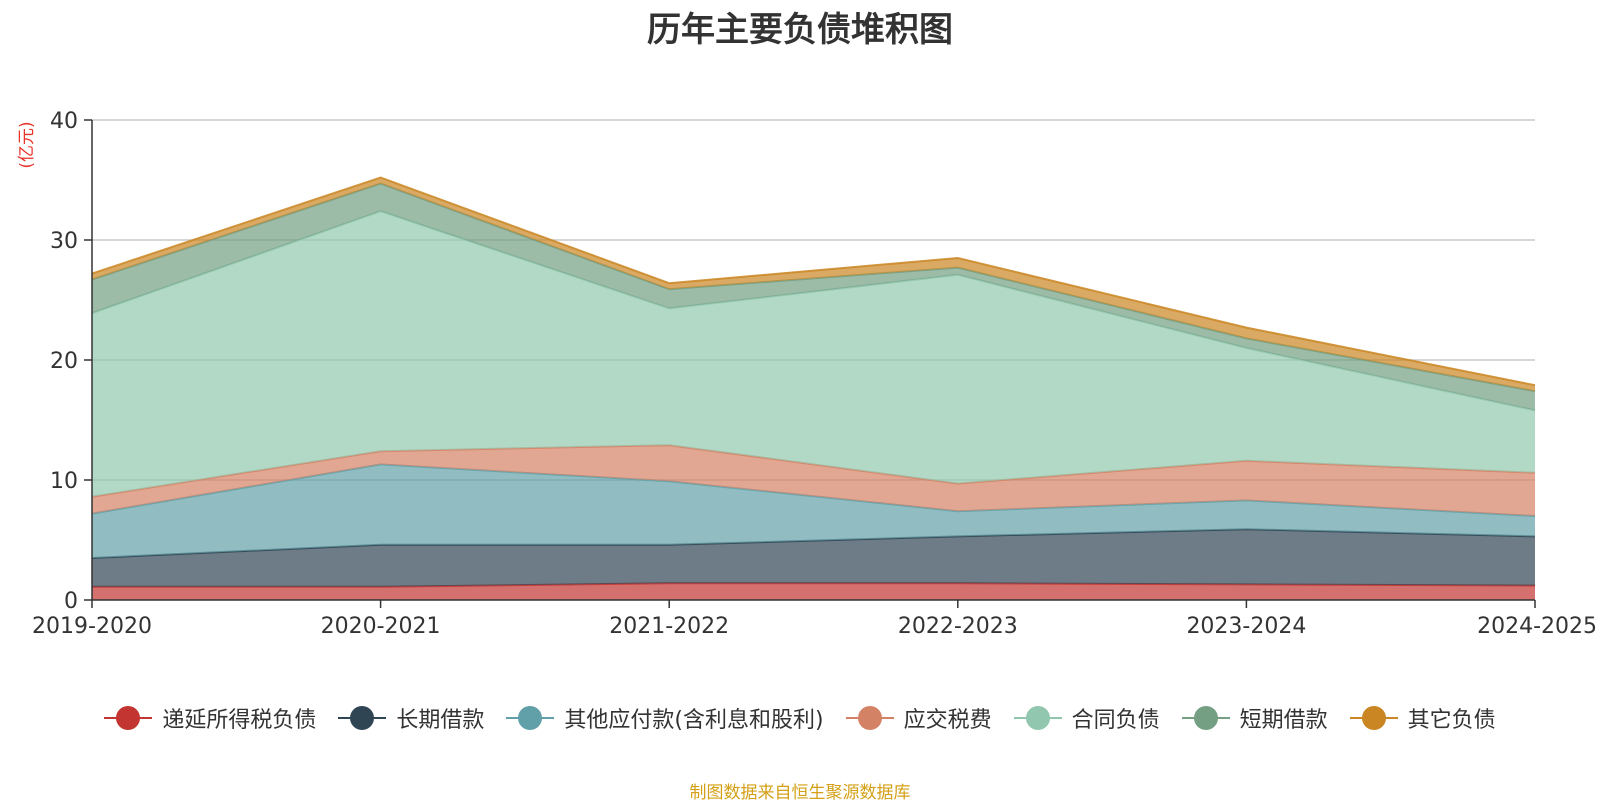  Describe the element at coordinates (92, 626) in the screenshot. I see `x-tick-label: 2019-2020` at that location.